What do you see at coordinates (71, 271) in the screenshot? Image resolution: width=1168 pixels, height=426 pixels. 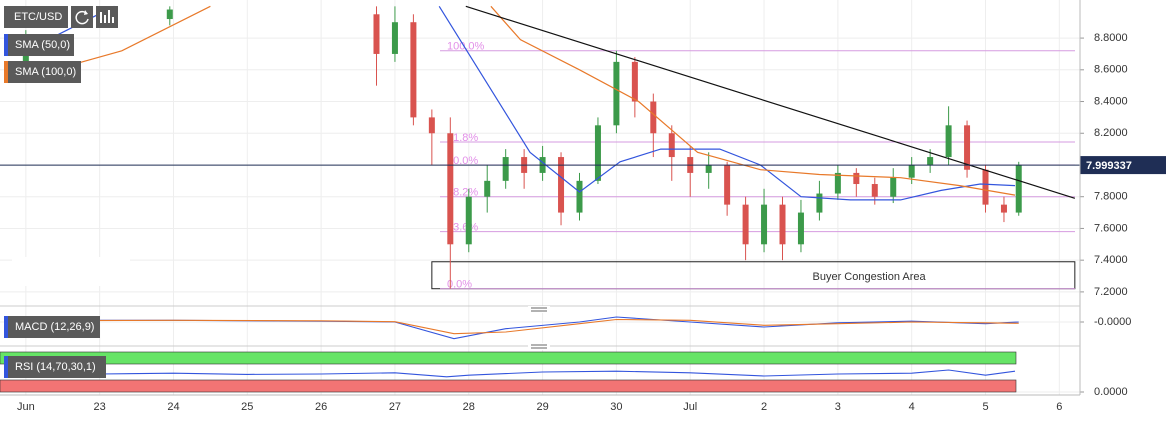 I see `blank-box` at bounding box center [71, 271].